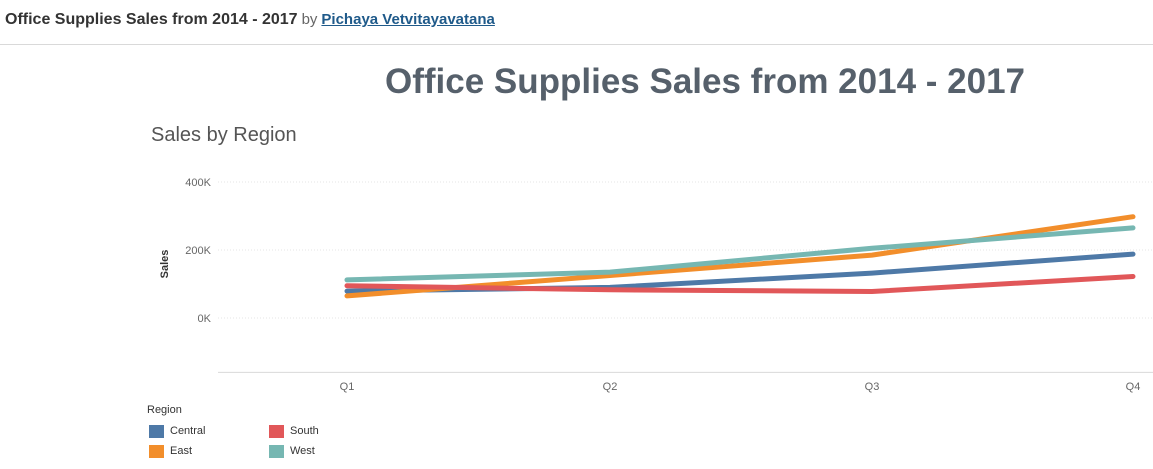 Image resolution: width=1153 pixels, height=469 pixels. What do you see at coordinates (205, 319) in the screenshot?
I see `y-tick-label: 0K` at bounding box center [205, 319].